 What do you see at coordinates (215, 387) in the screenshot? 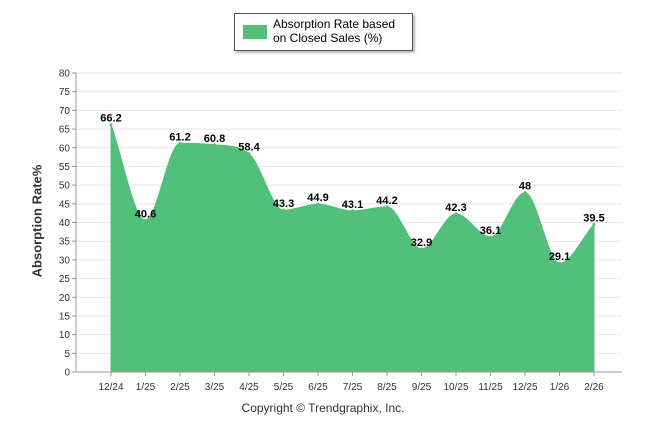
I see `x-tick-label: 3/25` at bounding box center [215, 387].